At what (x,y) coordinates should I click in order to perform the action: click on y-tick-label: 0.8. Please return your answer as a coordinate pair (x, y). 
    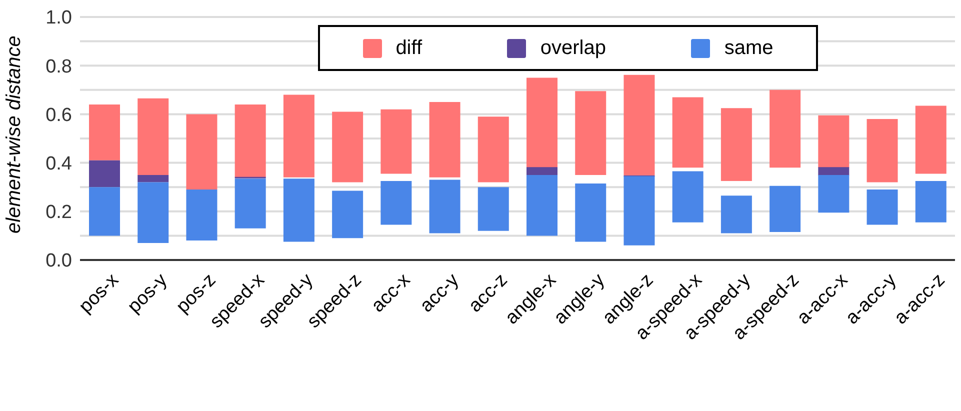
    Looking at the image, I should click on (59, 67).